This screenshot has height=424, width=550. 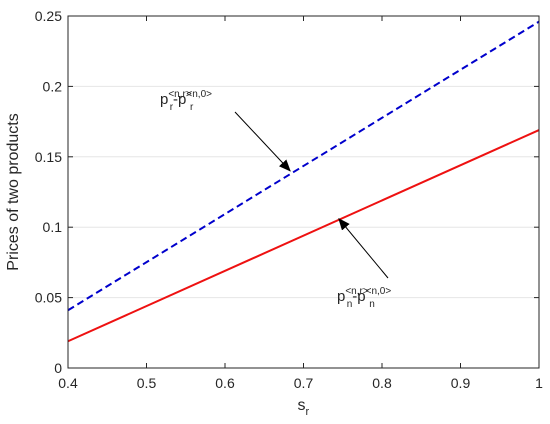 What do you see at coordinates (13, 191) in the screenshot?
I see `y-axis-label: Prices of two products` at bounding box center [13, 191].